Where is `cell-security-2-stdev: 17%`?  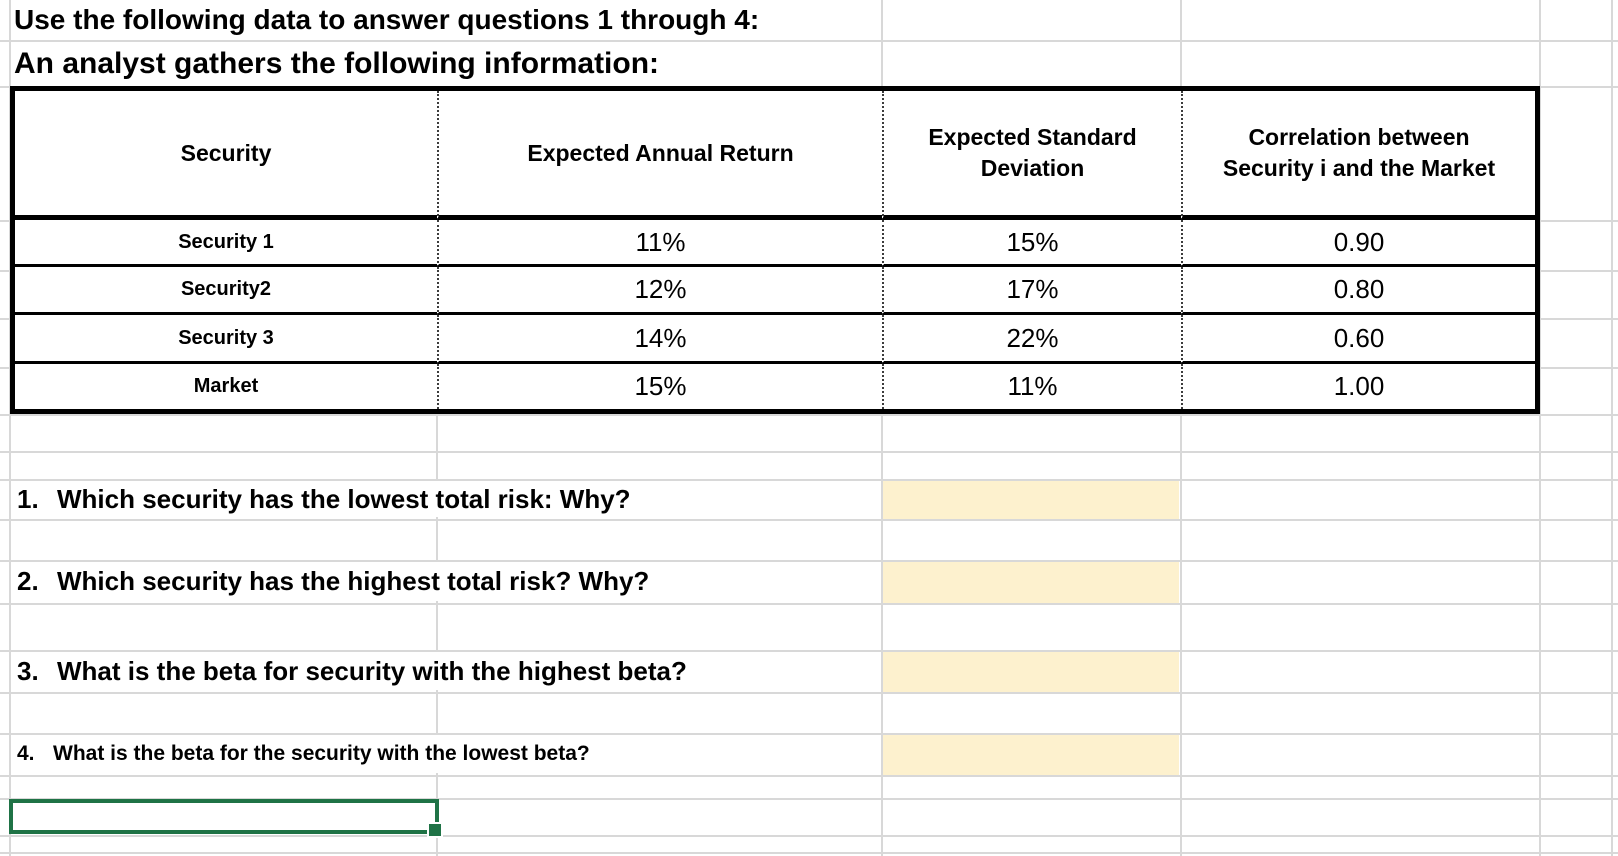 cell-security-2-stdev: 17% is located at coordinates (1031, 291).